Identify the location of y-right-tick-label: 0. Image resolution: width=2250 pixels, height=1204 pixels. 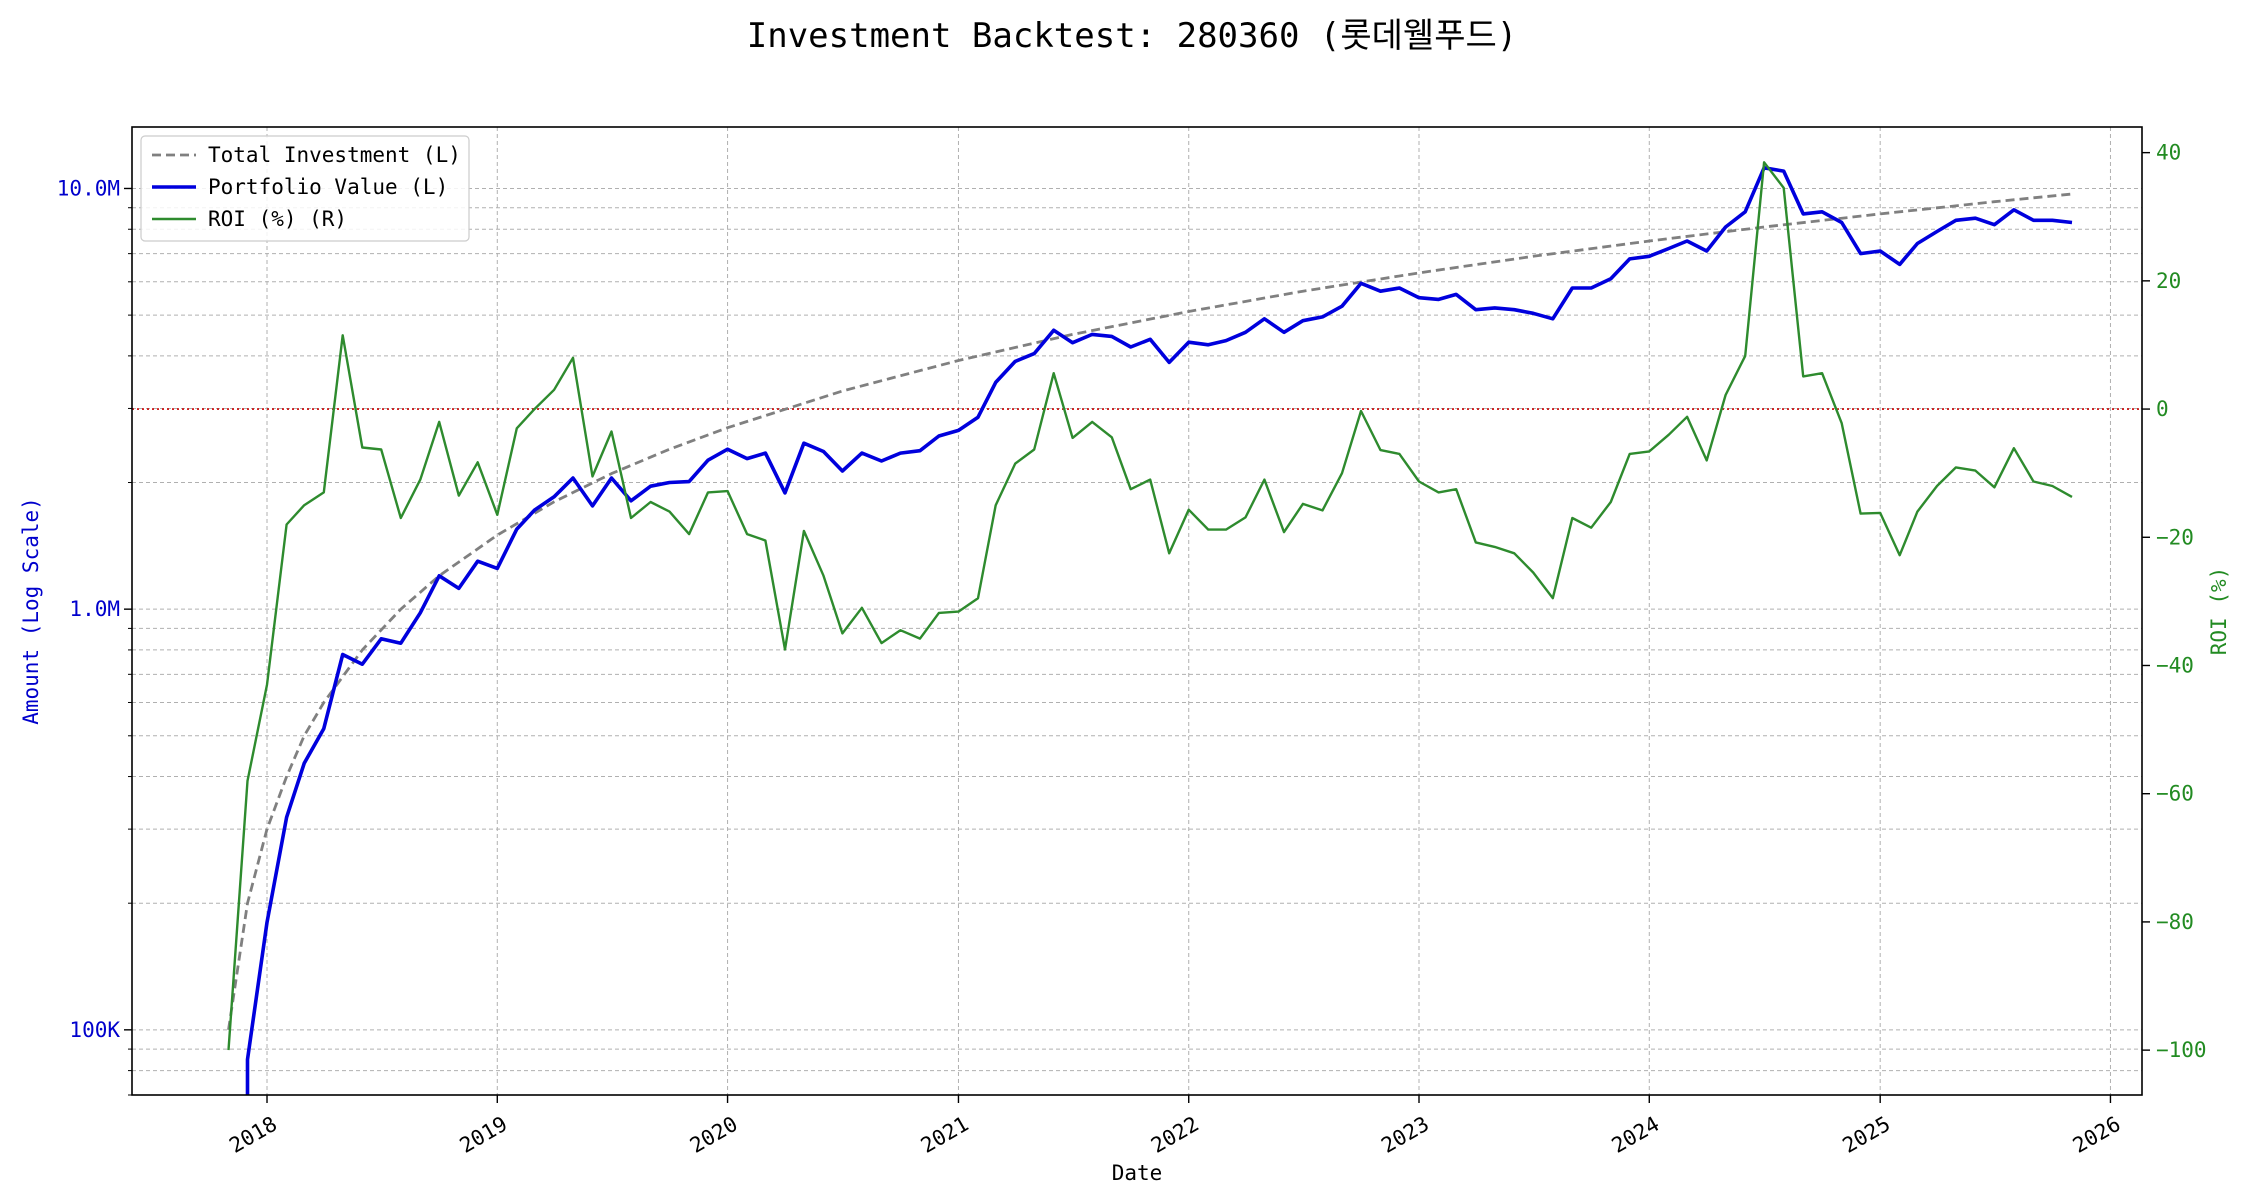
(2162, 409).